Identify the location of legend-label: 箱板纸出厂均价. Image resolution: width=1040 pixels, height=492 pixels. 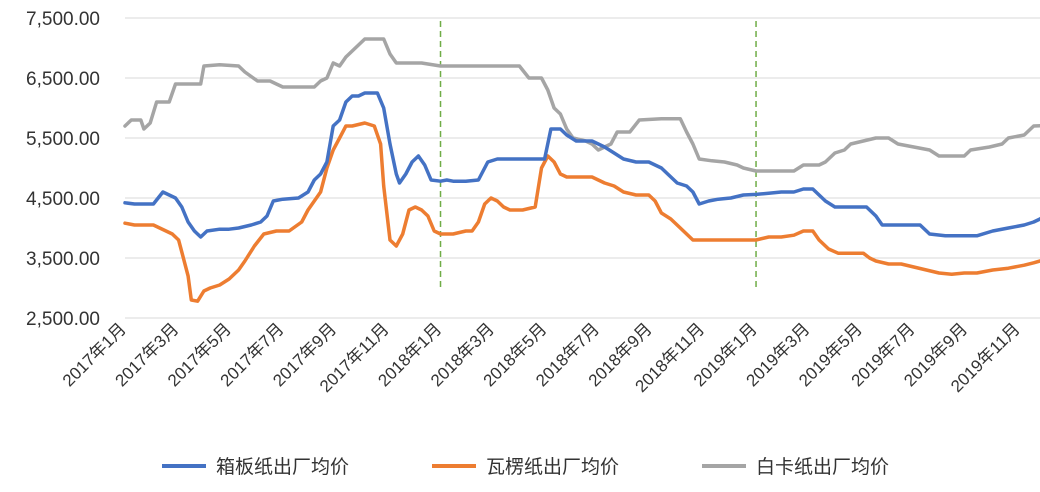
(282, 467).